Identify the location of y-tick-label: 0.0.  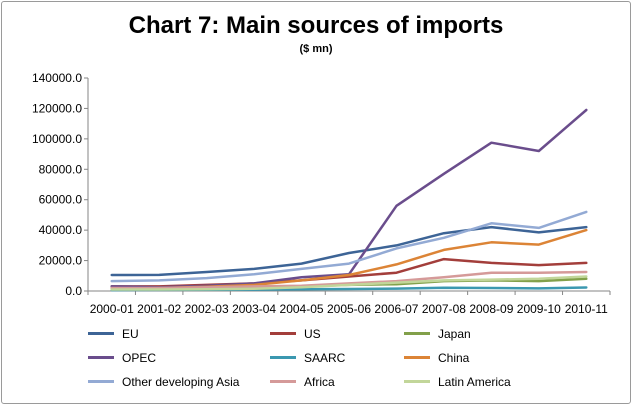
(73, 291).